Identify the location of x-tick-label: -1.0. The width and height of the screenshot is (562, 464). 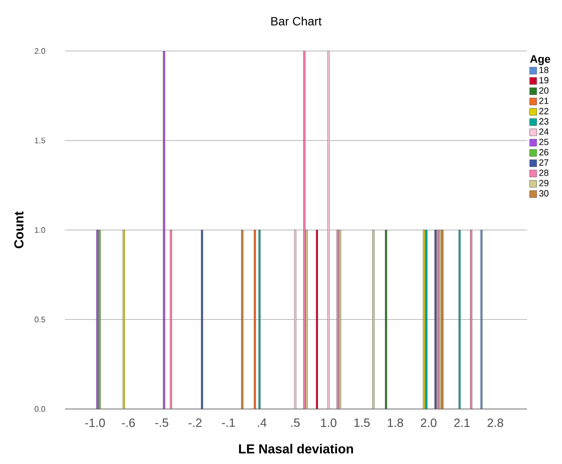
(95, 423).